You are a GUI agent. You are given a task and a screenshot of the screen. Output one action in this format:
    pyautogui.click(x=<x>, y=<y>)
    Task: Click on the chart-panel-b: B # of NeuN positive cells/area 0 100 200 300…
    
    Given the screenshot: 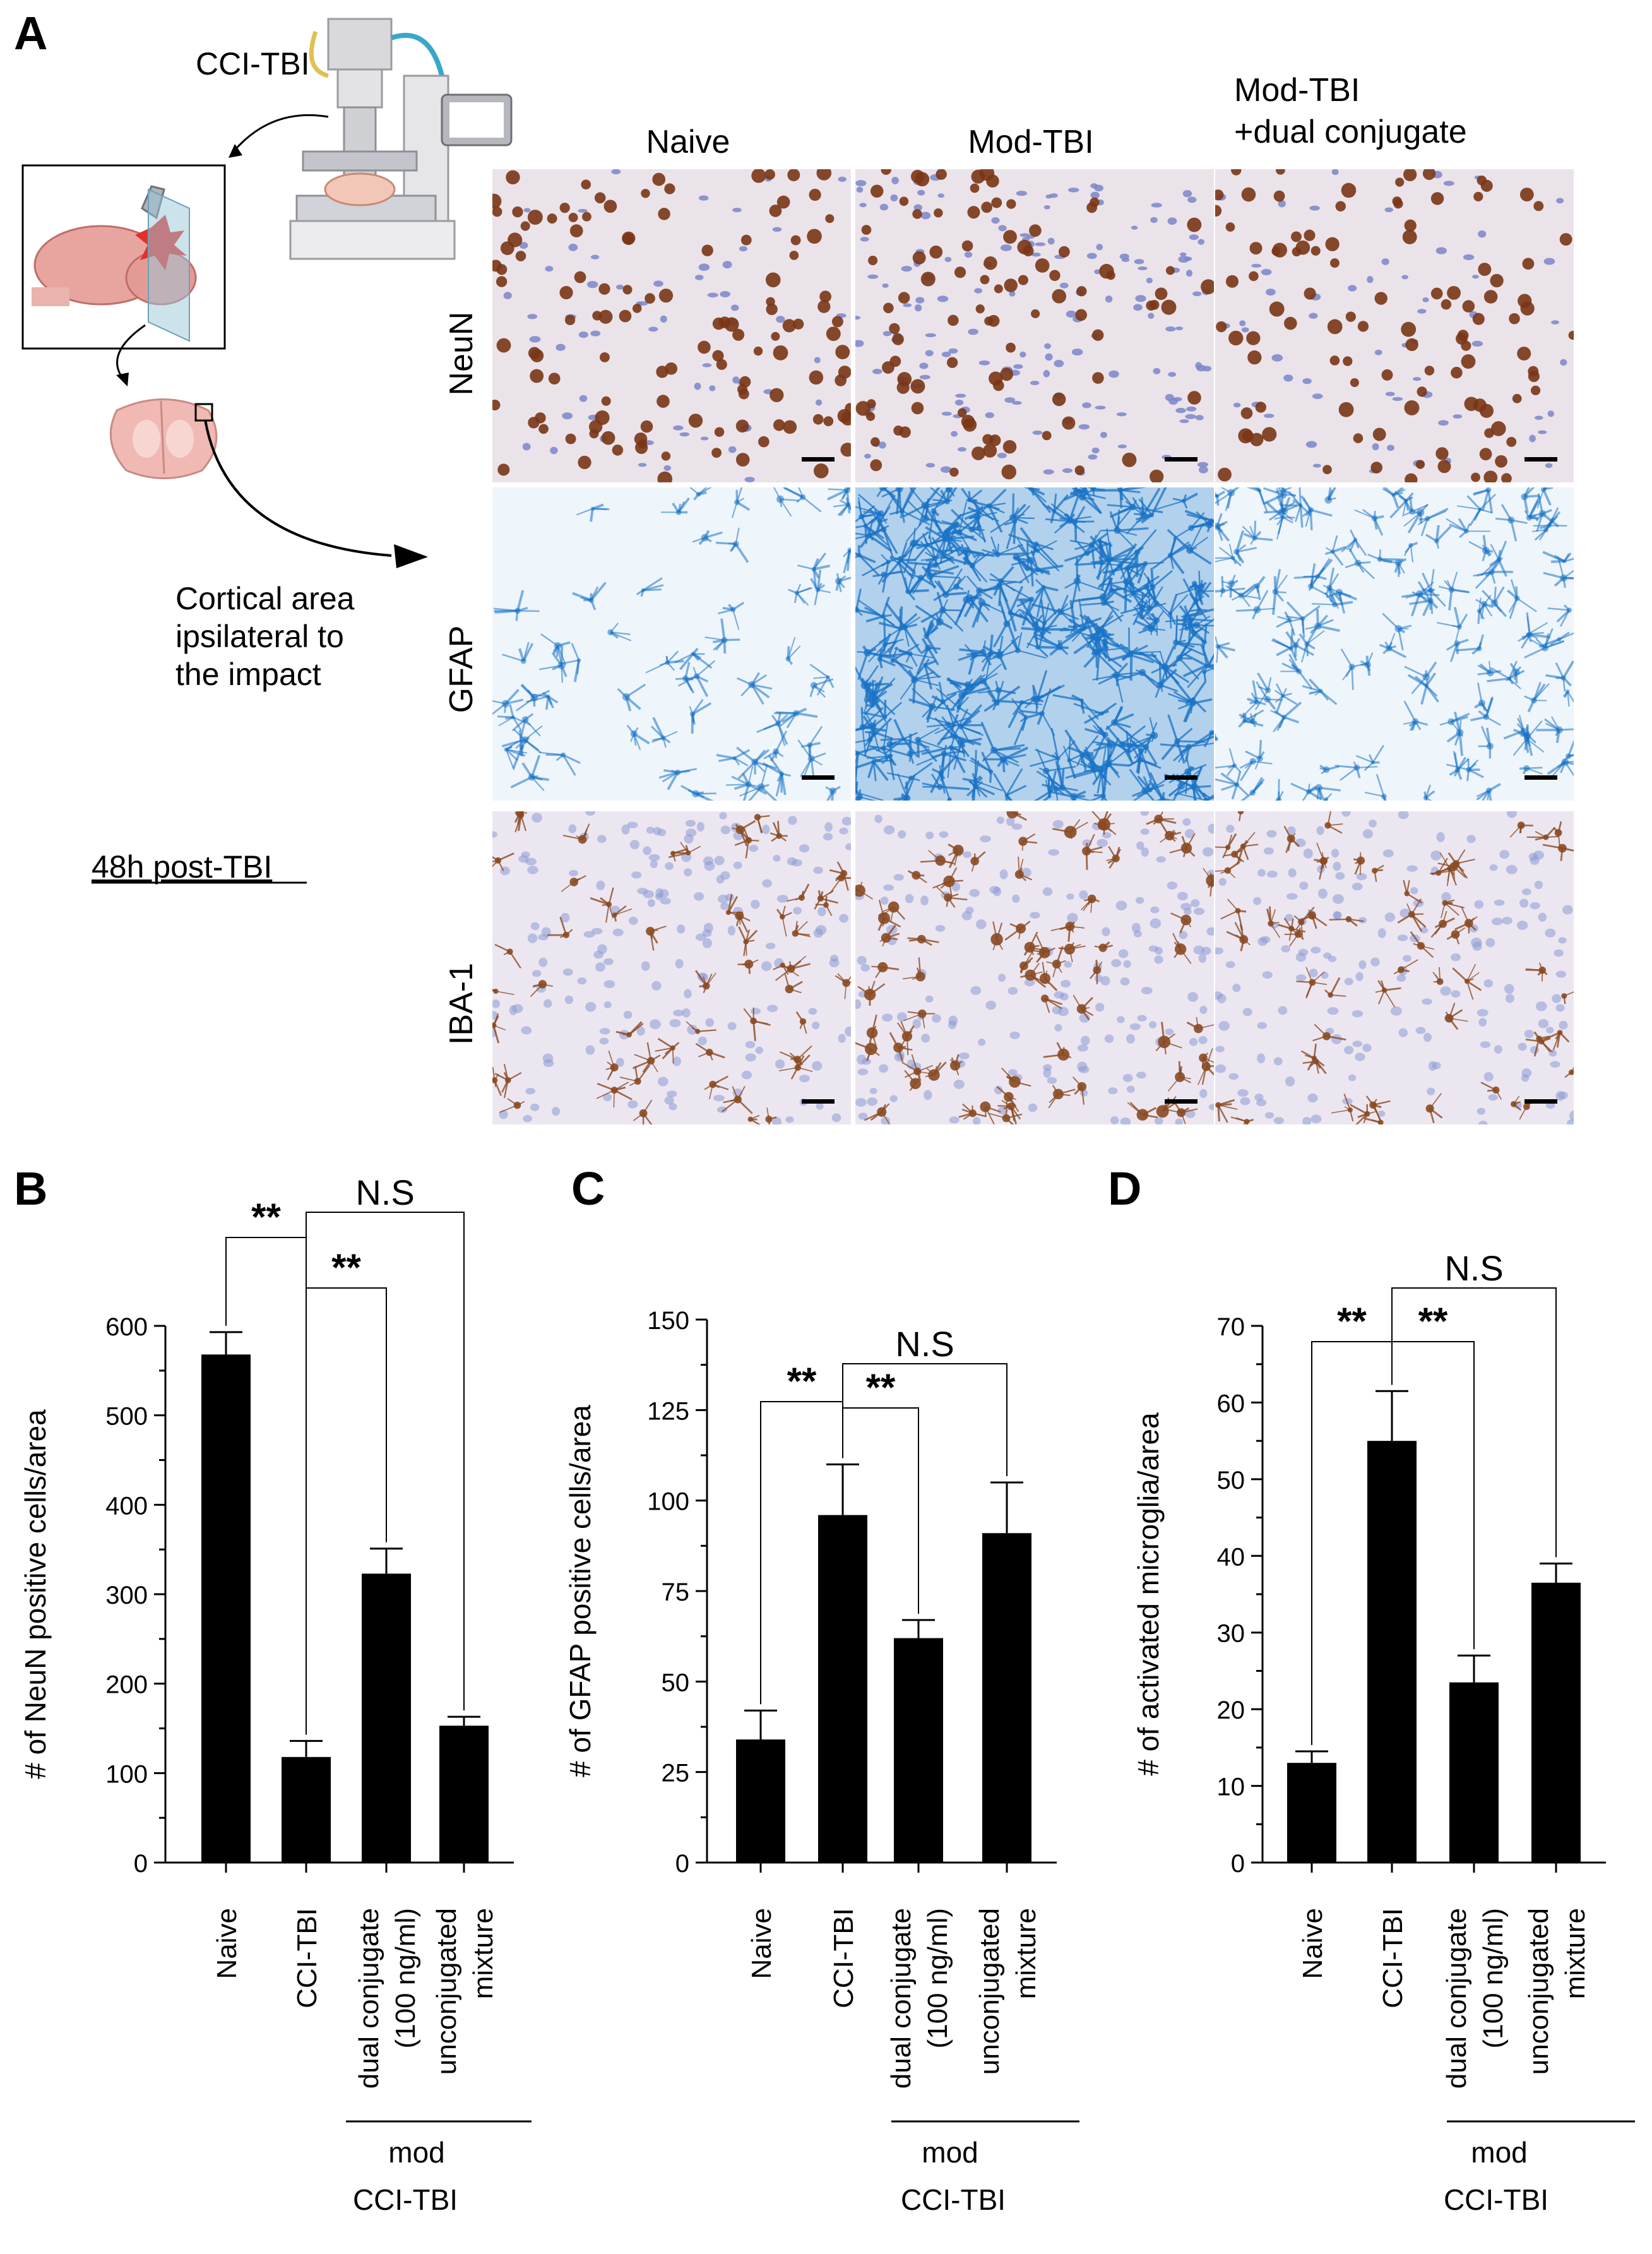 What is the action you would take?
    pyautogui.click(x=273, y=1689)
    